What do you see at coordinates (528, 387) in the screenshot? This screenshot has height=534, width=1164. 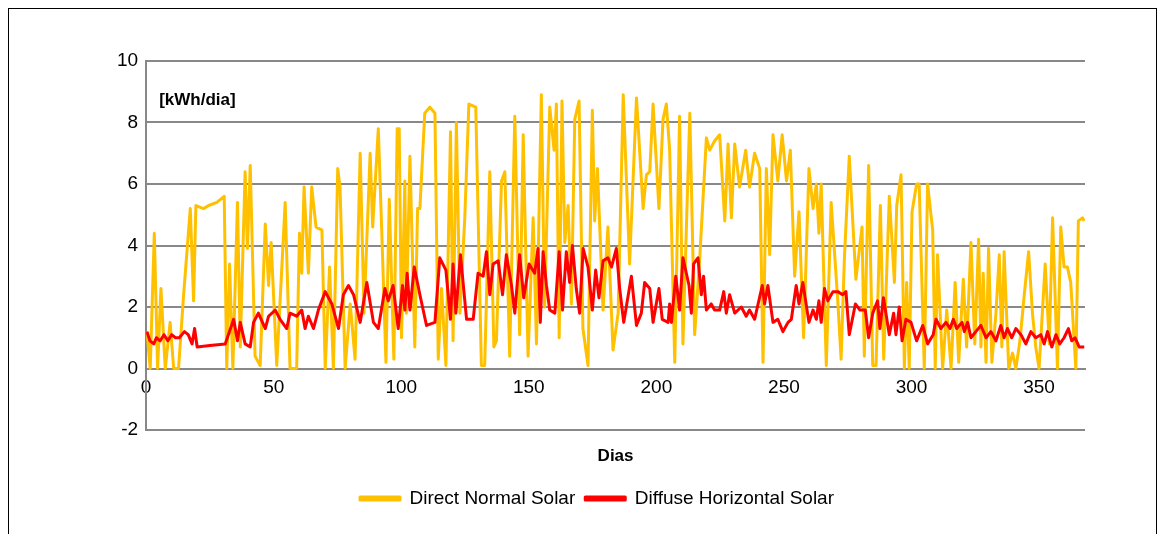 I see `x-tick-label: 150` at bounding box center [528, 387].